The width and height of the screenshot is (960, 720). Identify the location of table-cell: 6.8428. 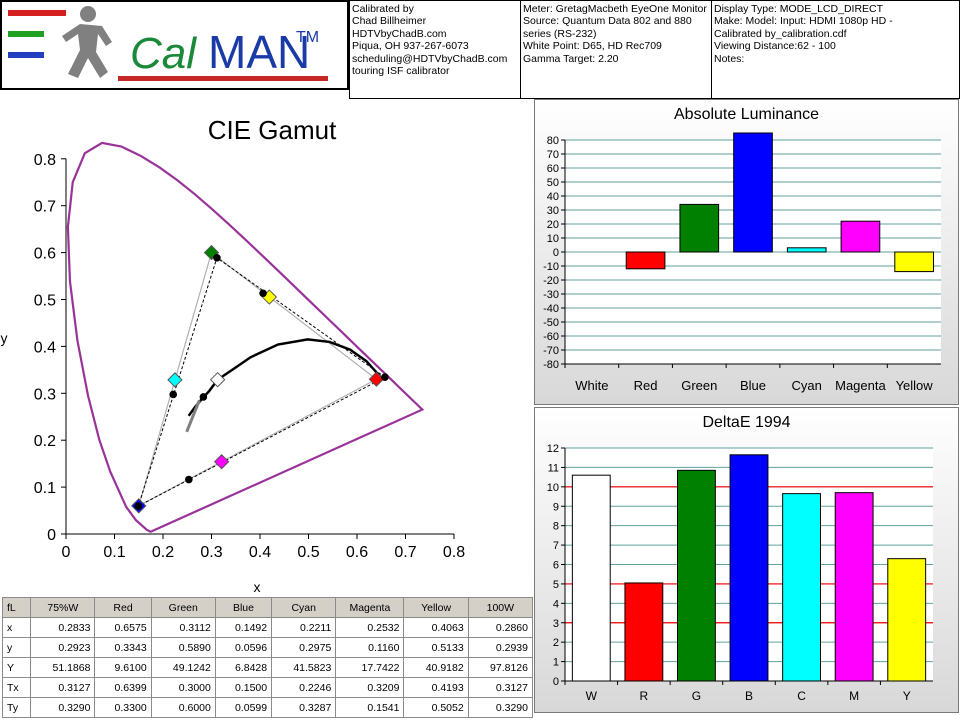
(243, 667).